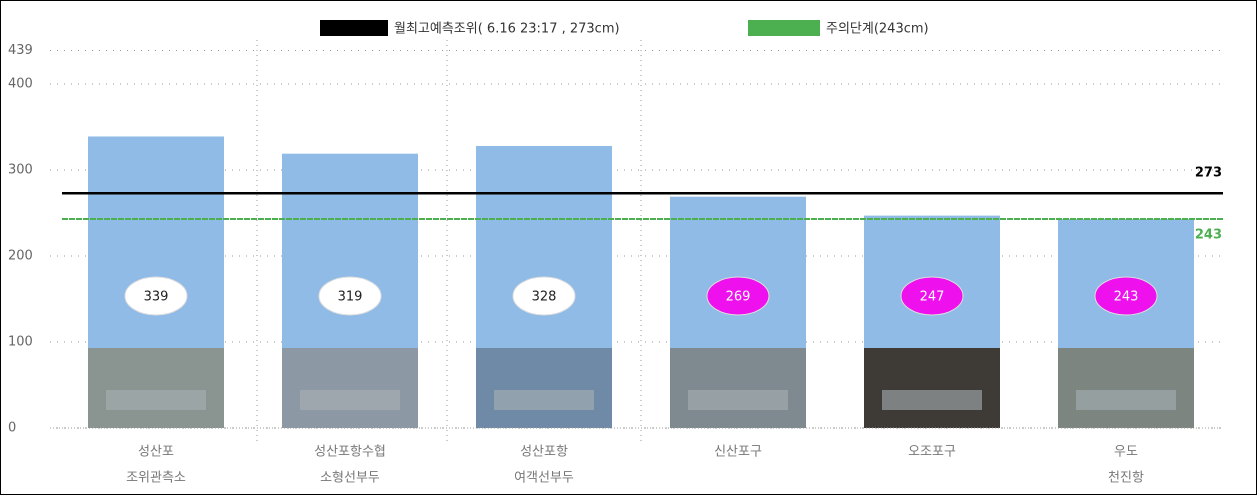 The width and height of the screenshot is (1257, 495). I want to click on x-tick-label: 오조포구, so click(932, 452).